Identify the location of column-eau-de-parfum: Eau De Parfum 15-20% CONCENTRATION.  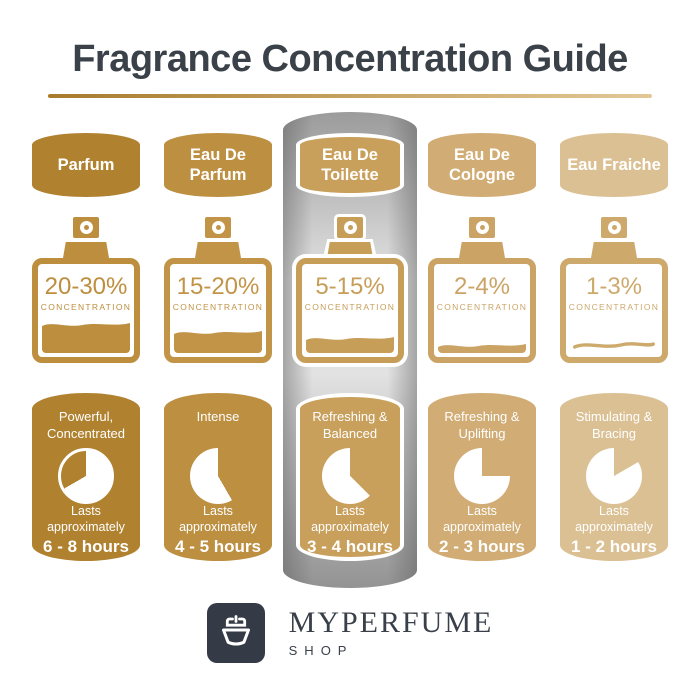
(218, 347).